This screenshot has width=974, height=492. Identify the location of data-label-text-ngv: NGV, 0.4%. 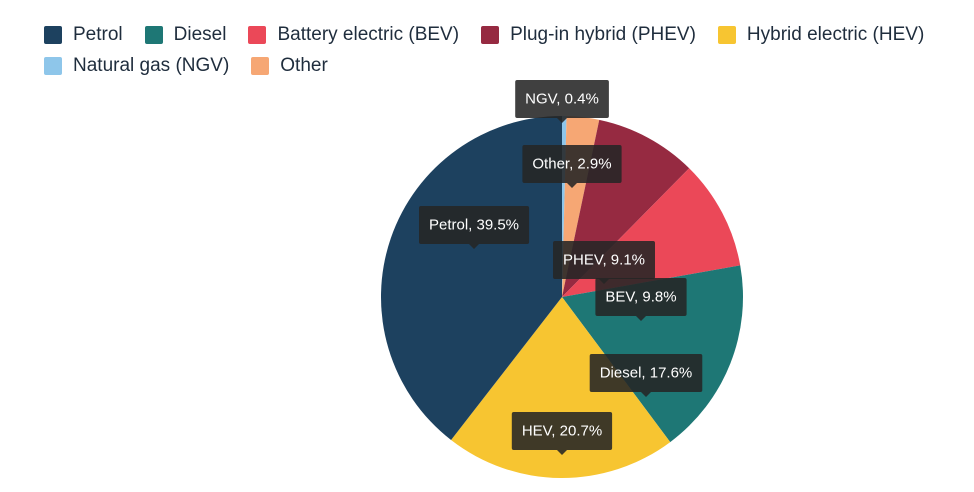
(562, 99).